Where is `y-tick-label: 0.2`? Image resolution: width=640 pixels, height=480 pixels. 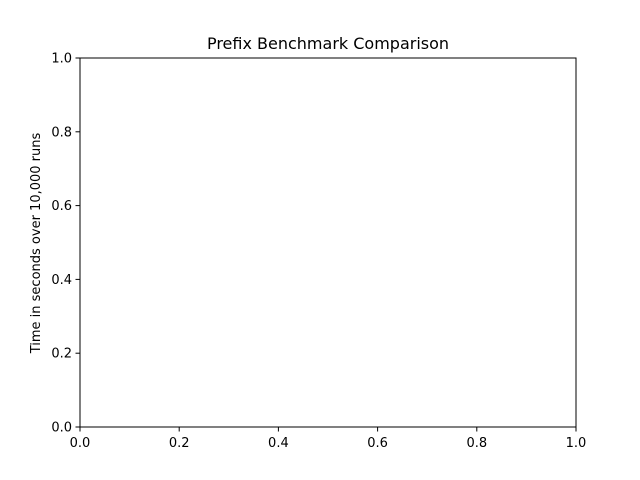 y-tick-label: 0.2 is located at coordinates (61, 354).